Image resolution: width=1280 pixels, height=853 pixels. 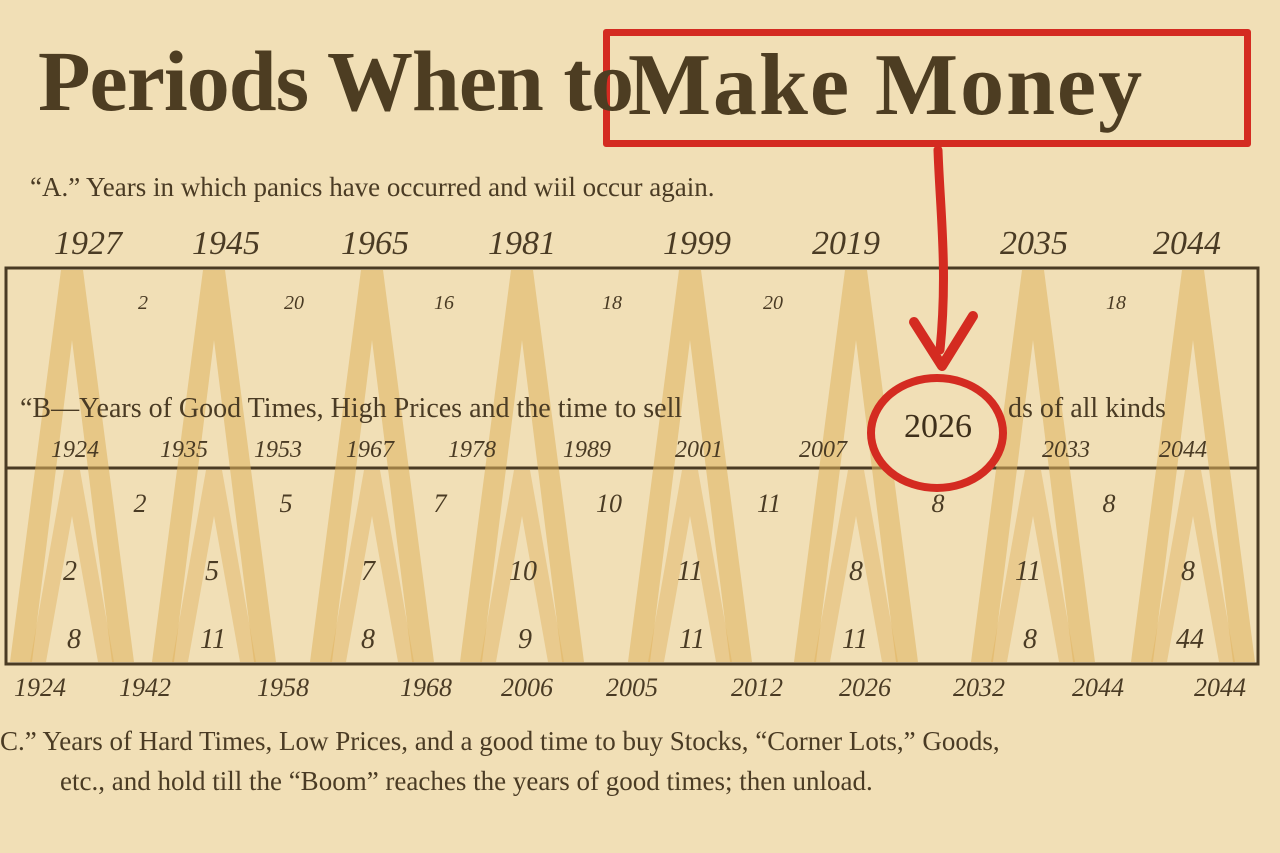 I want to click on good-year: 2007, so click(x=823, y=450).